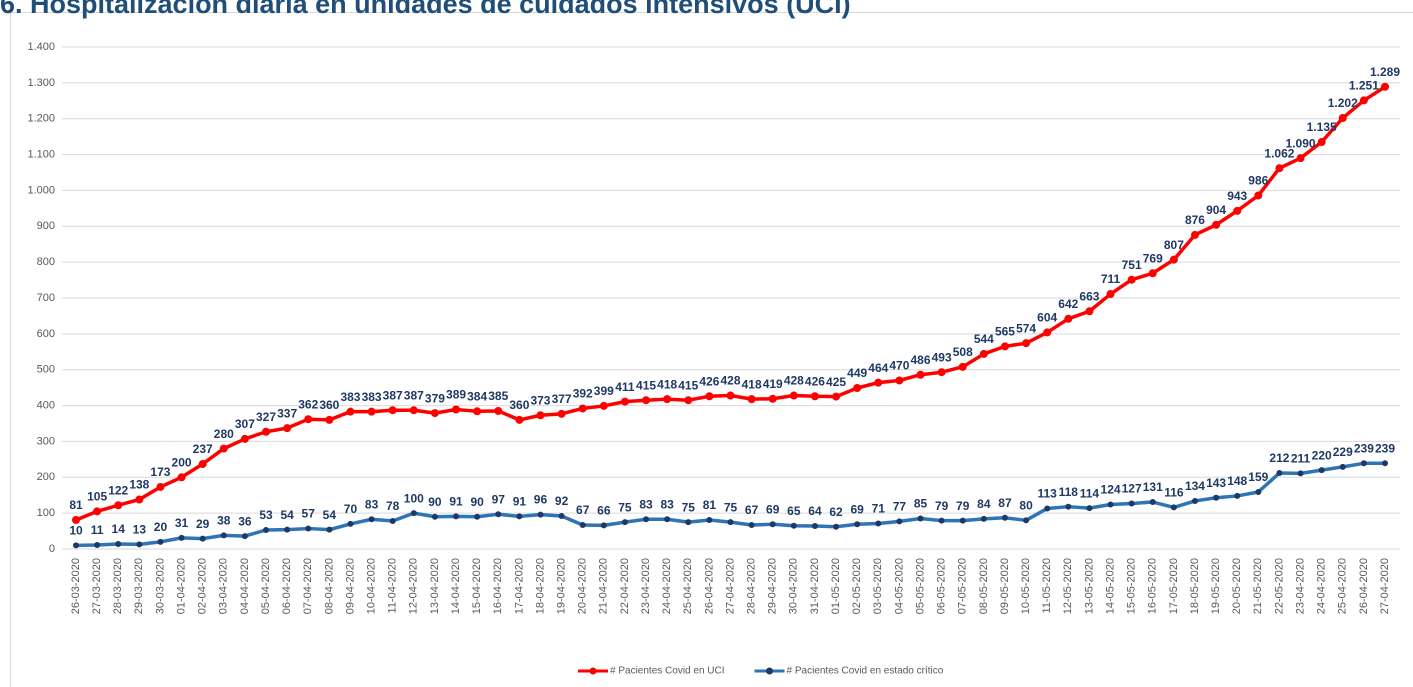 The height and width of the screenshot is (687, 1413). I want to click on data-label: 1.289, so click(1385, 72).